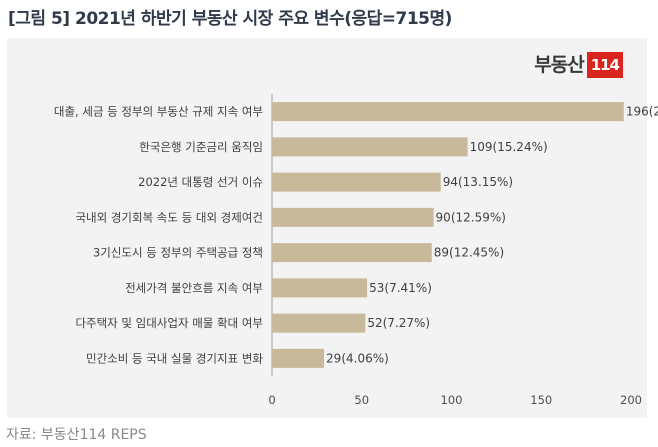  Describe the element at coordinates (76, 435) in the screenshot. I see `source-note: 자료: 부동산114 REPS` at that location.